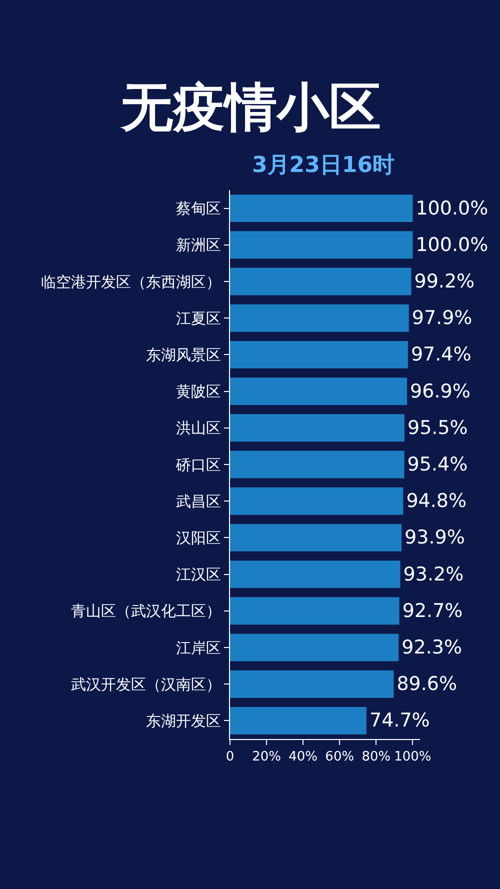 This screenshot has width=500, height=889. I want to click on data-label: 74.7%, so click(399, 721).